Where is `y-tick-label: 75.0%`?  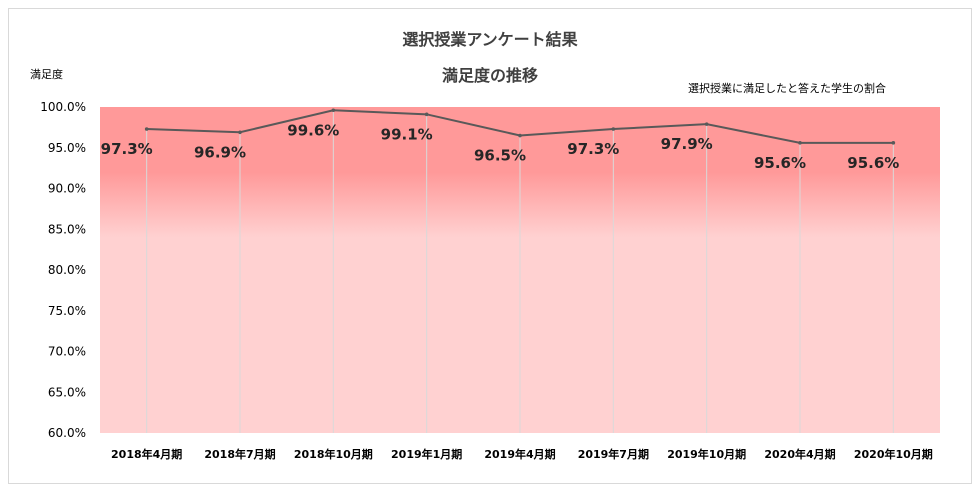
y-tick-label: 75.0% is located at coordinates (67, 311).